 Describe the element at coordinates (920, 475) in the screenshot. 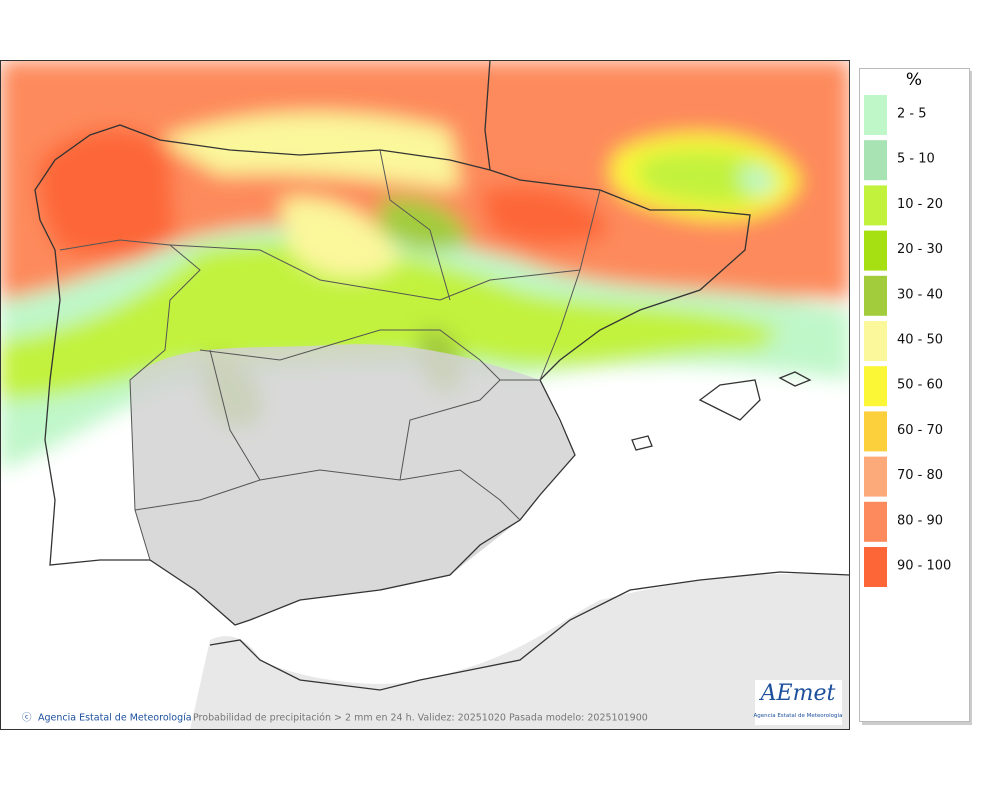

I see `legend-label: 70 - 80` at that location.